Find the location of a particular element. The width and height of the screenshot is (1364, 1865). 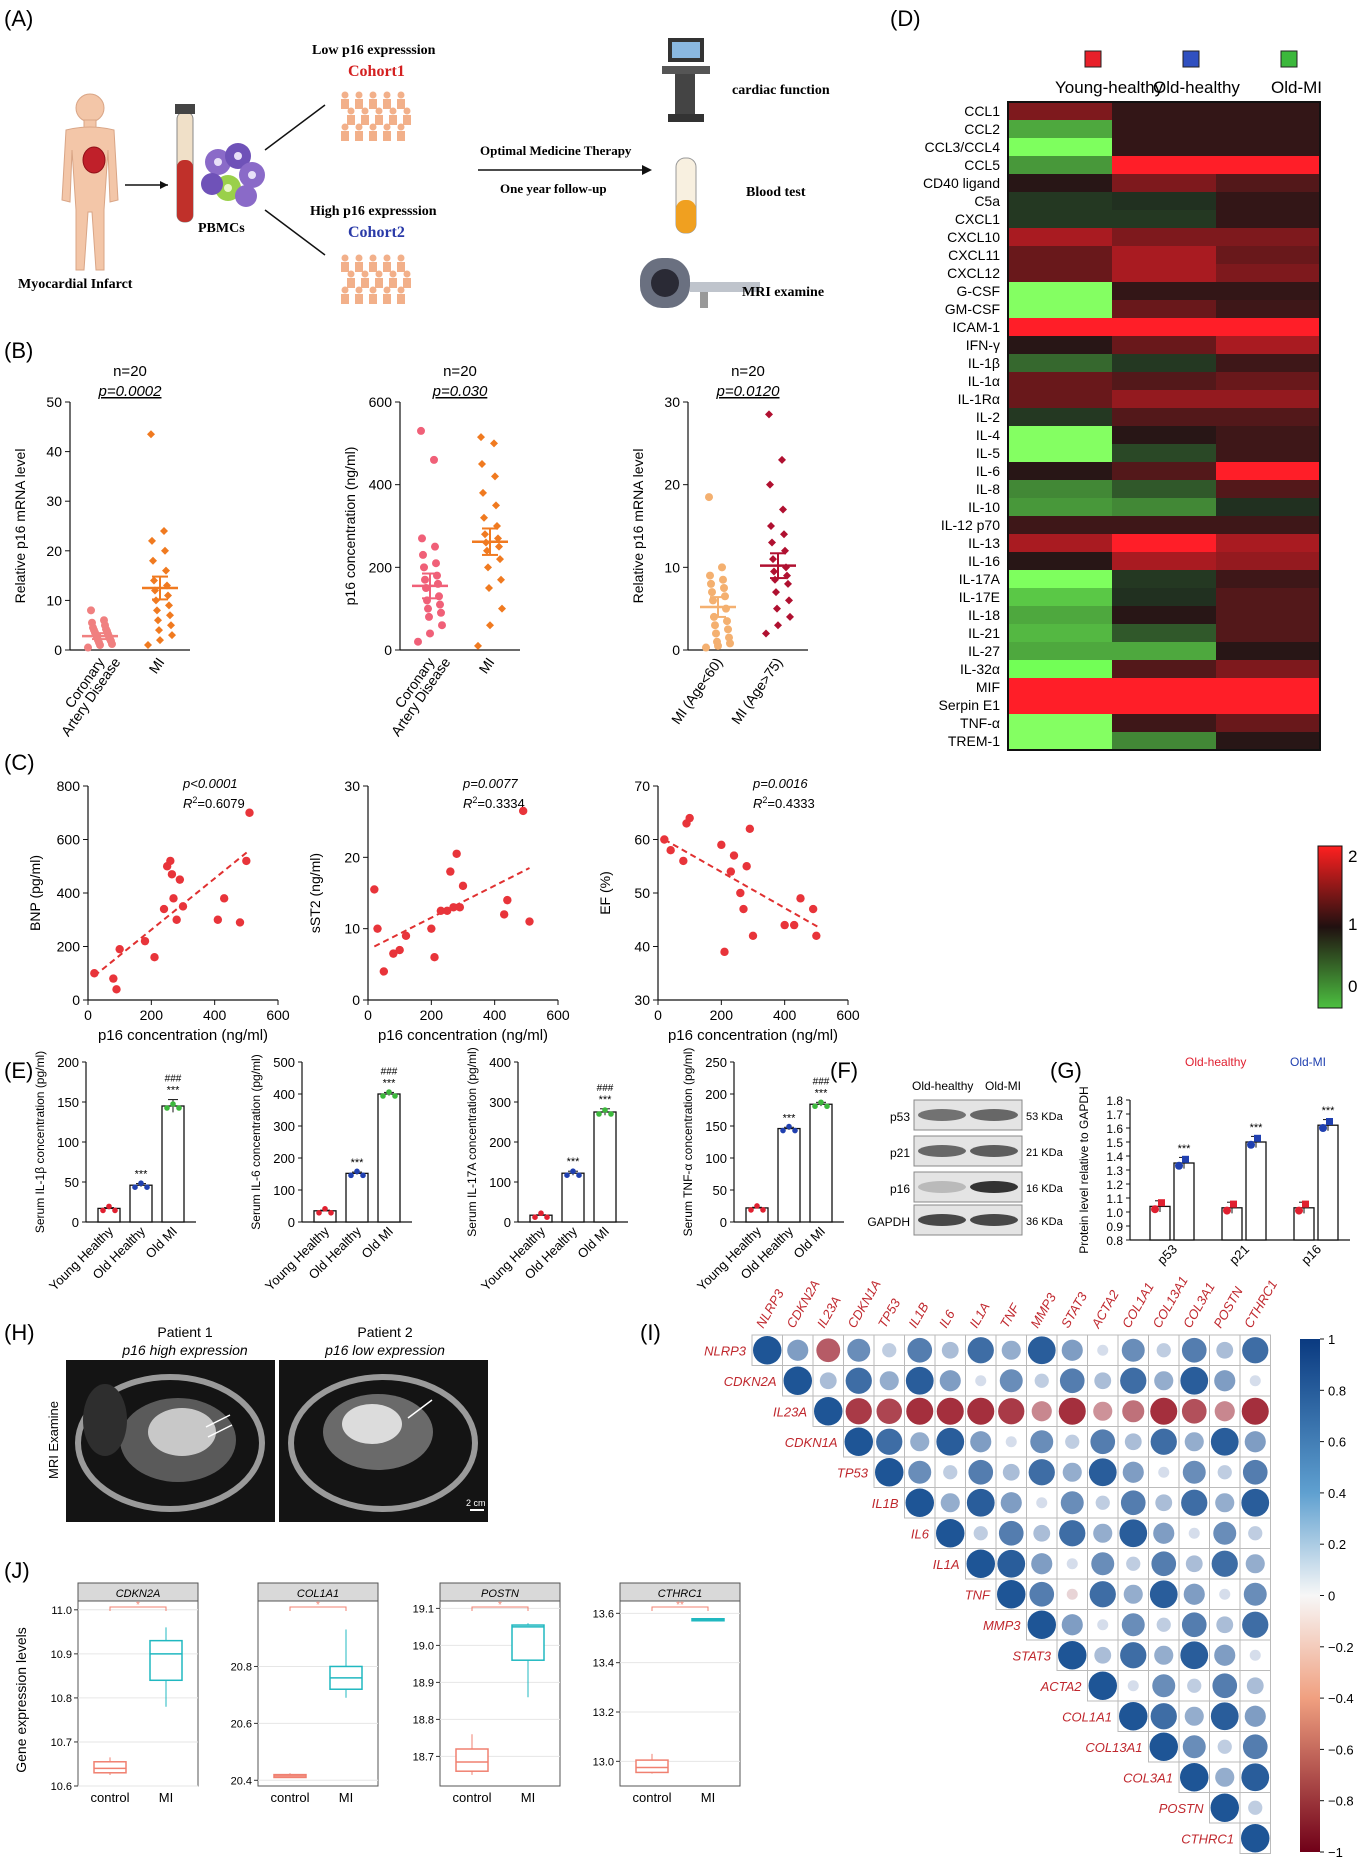

colorbar-mid: 1 is located at coordinates (1352, 924).